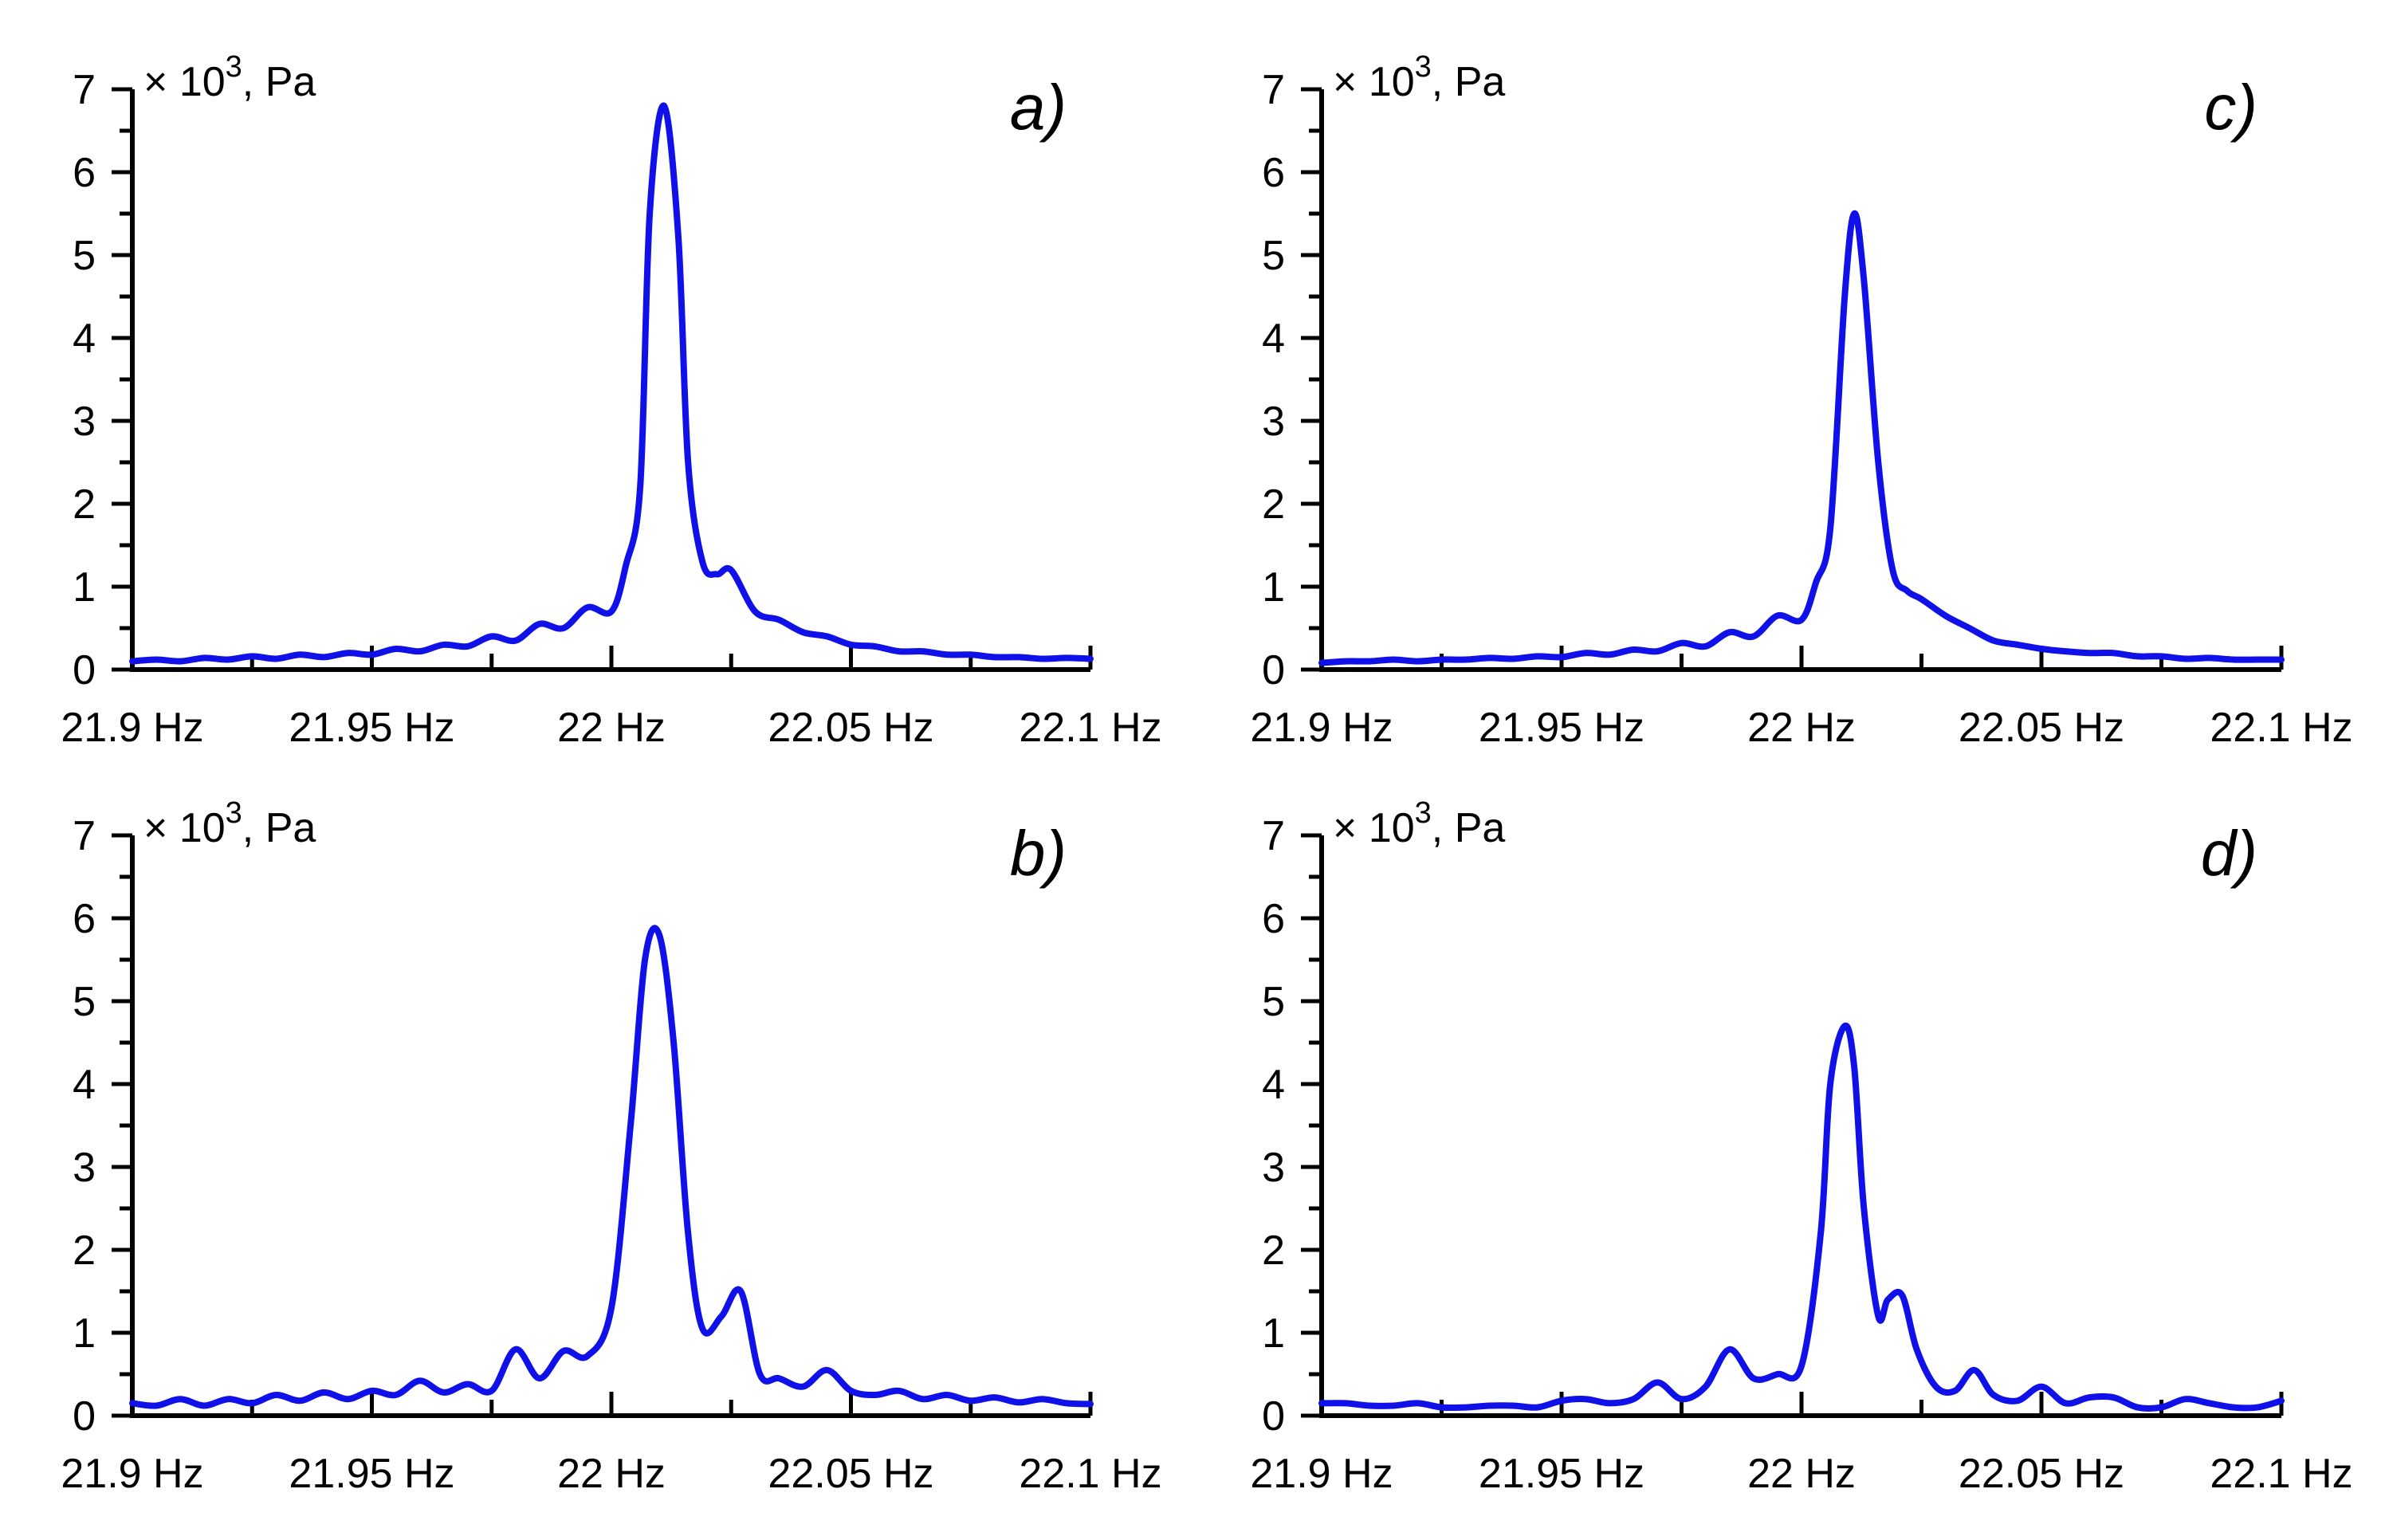 The width and height of the screenshot is (2385, 1540). Describe the element at coordinates (1419, 77) in the screenshot. I see `y-unit-label-c: × 103, Pa` at that location.